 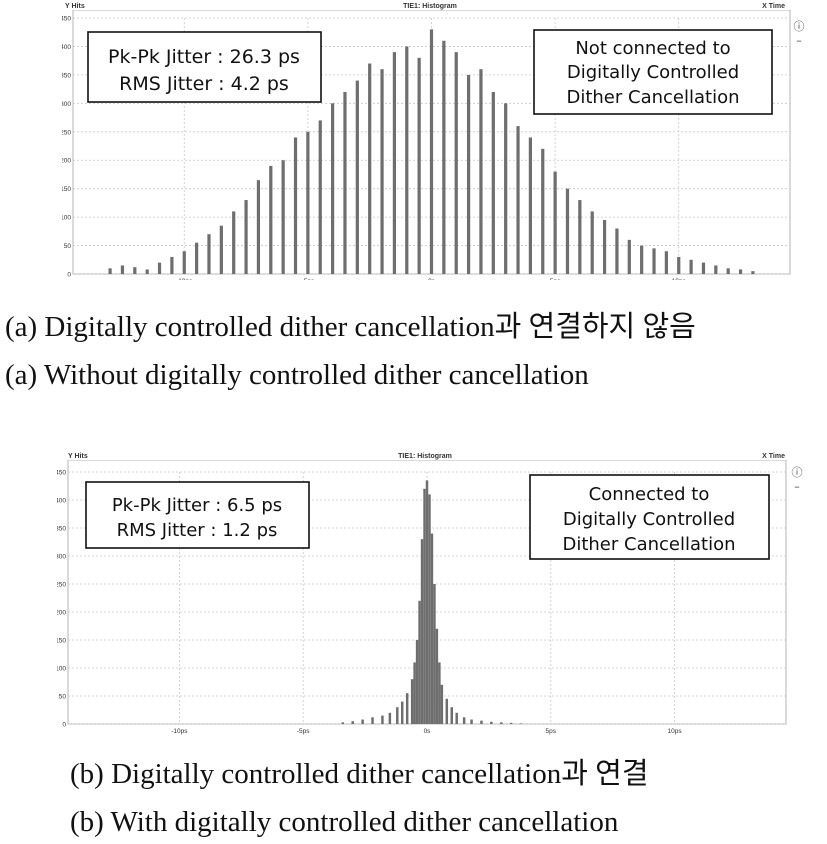 What do you see at coordinates (675, 731) in the screenshot?
I see `x-tick-label: 10ps` at bounding box center [675, 731].